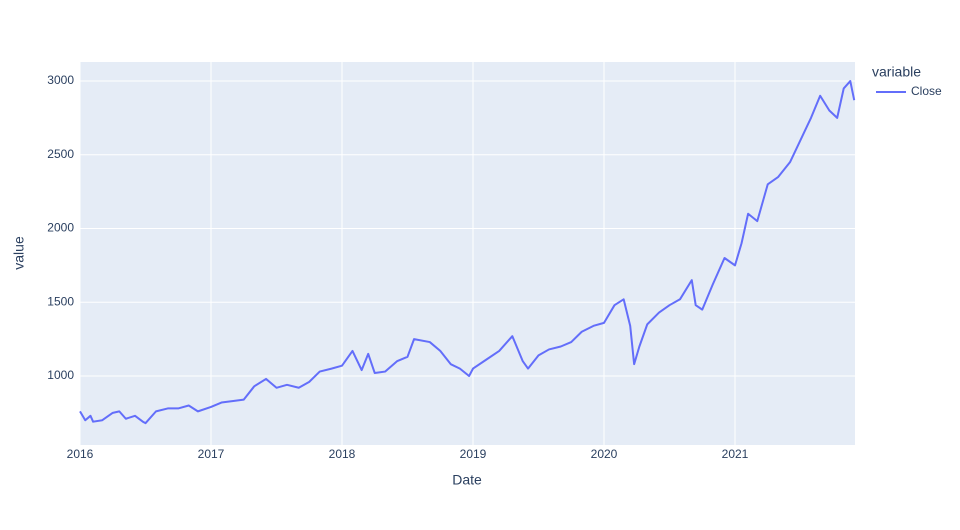 The height and width of the screenshot is (530, 960). Describe the element at coordinates (80, 454) in the screenshot. I see `x-tick-label: 2016` at that location.